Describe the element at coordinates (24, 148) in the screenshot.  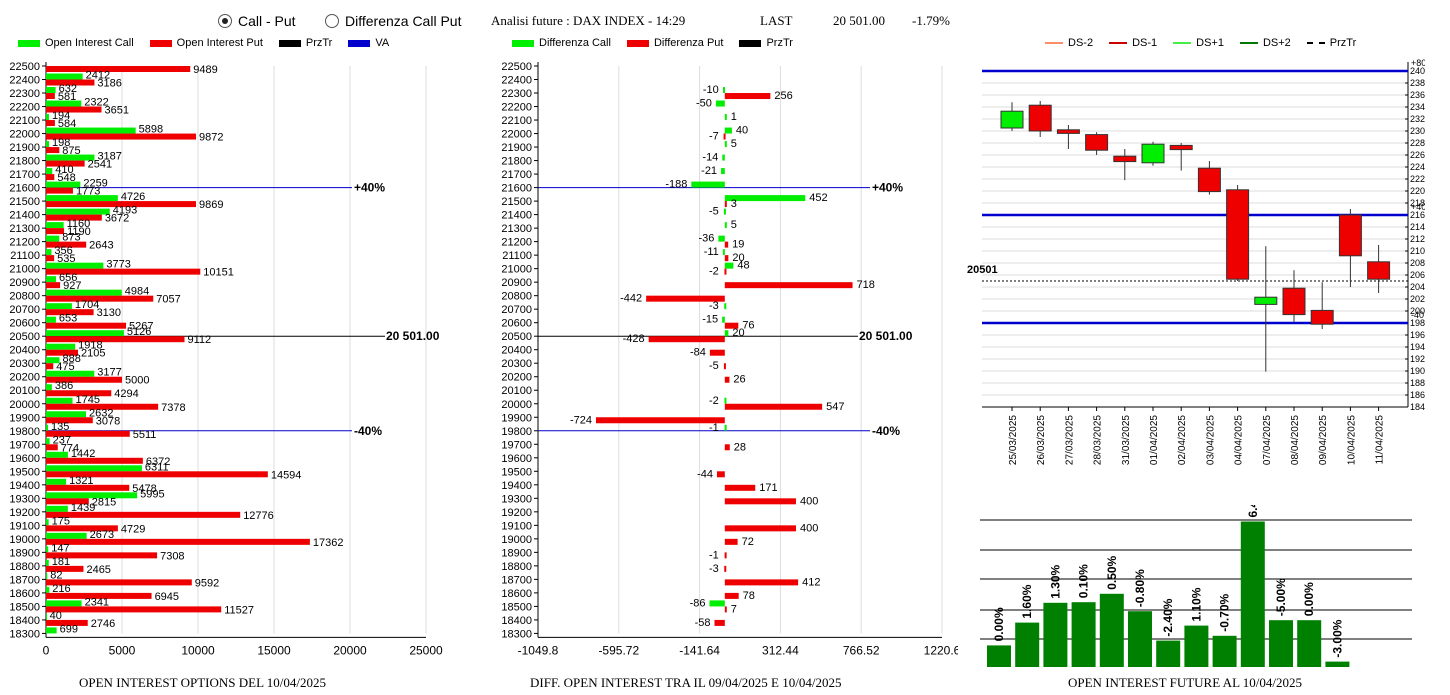
I see `y-tick-label: 21900` at that location.